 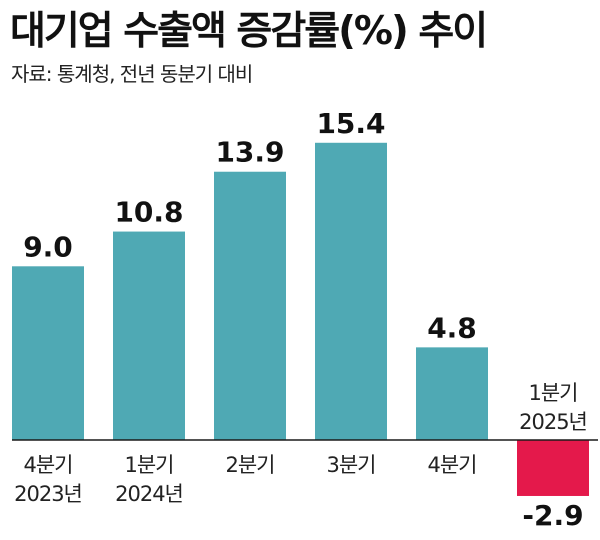 I want to click on data-label-2: 10.8, so click(x=148, y=212).